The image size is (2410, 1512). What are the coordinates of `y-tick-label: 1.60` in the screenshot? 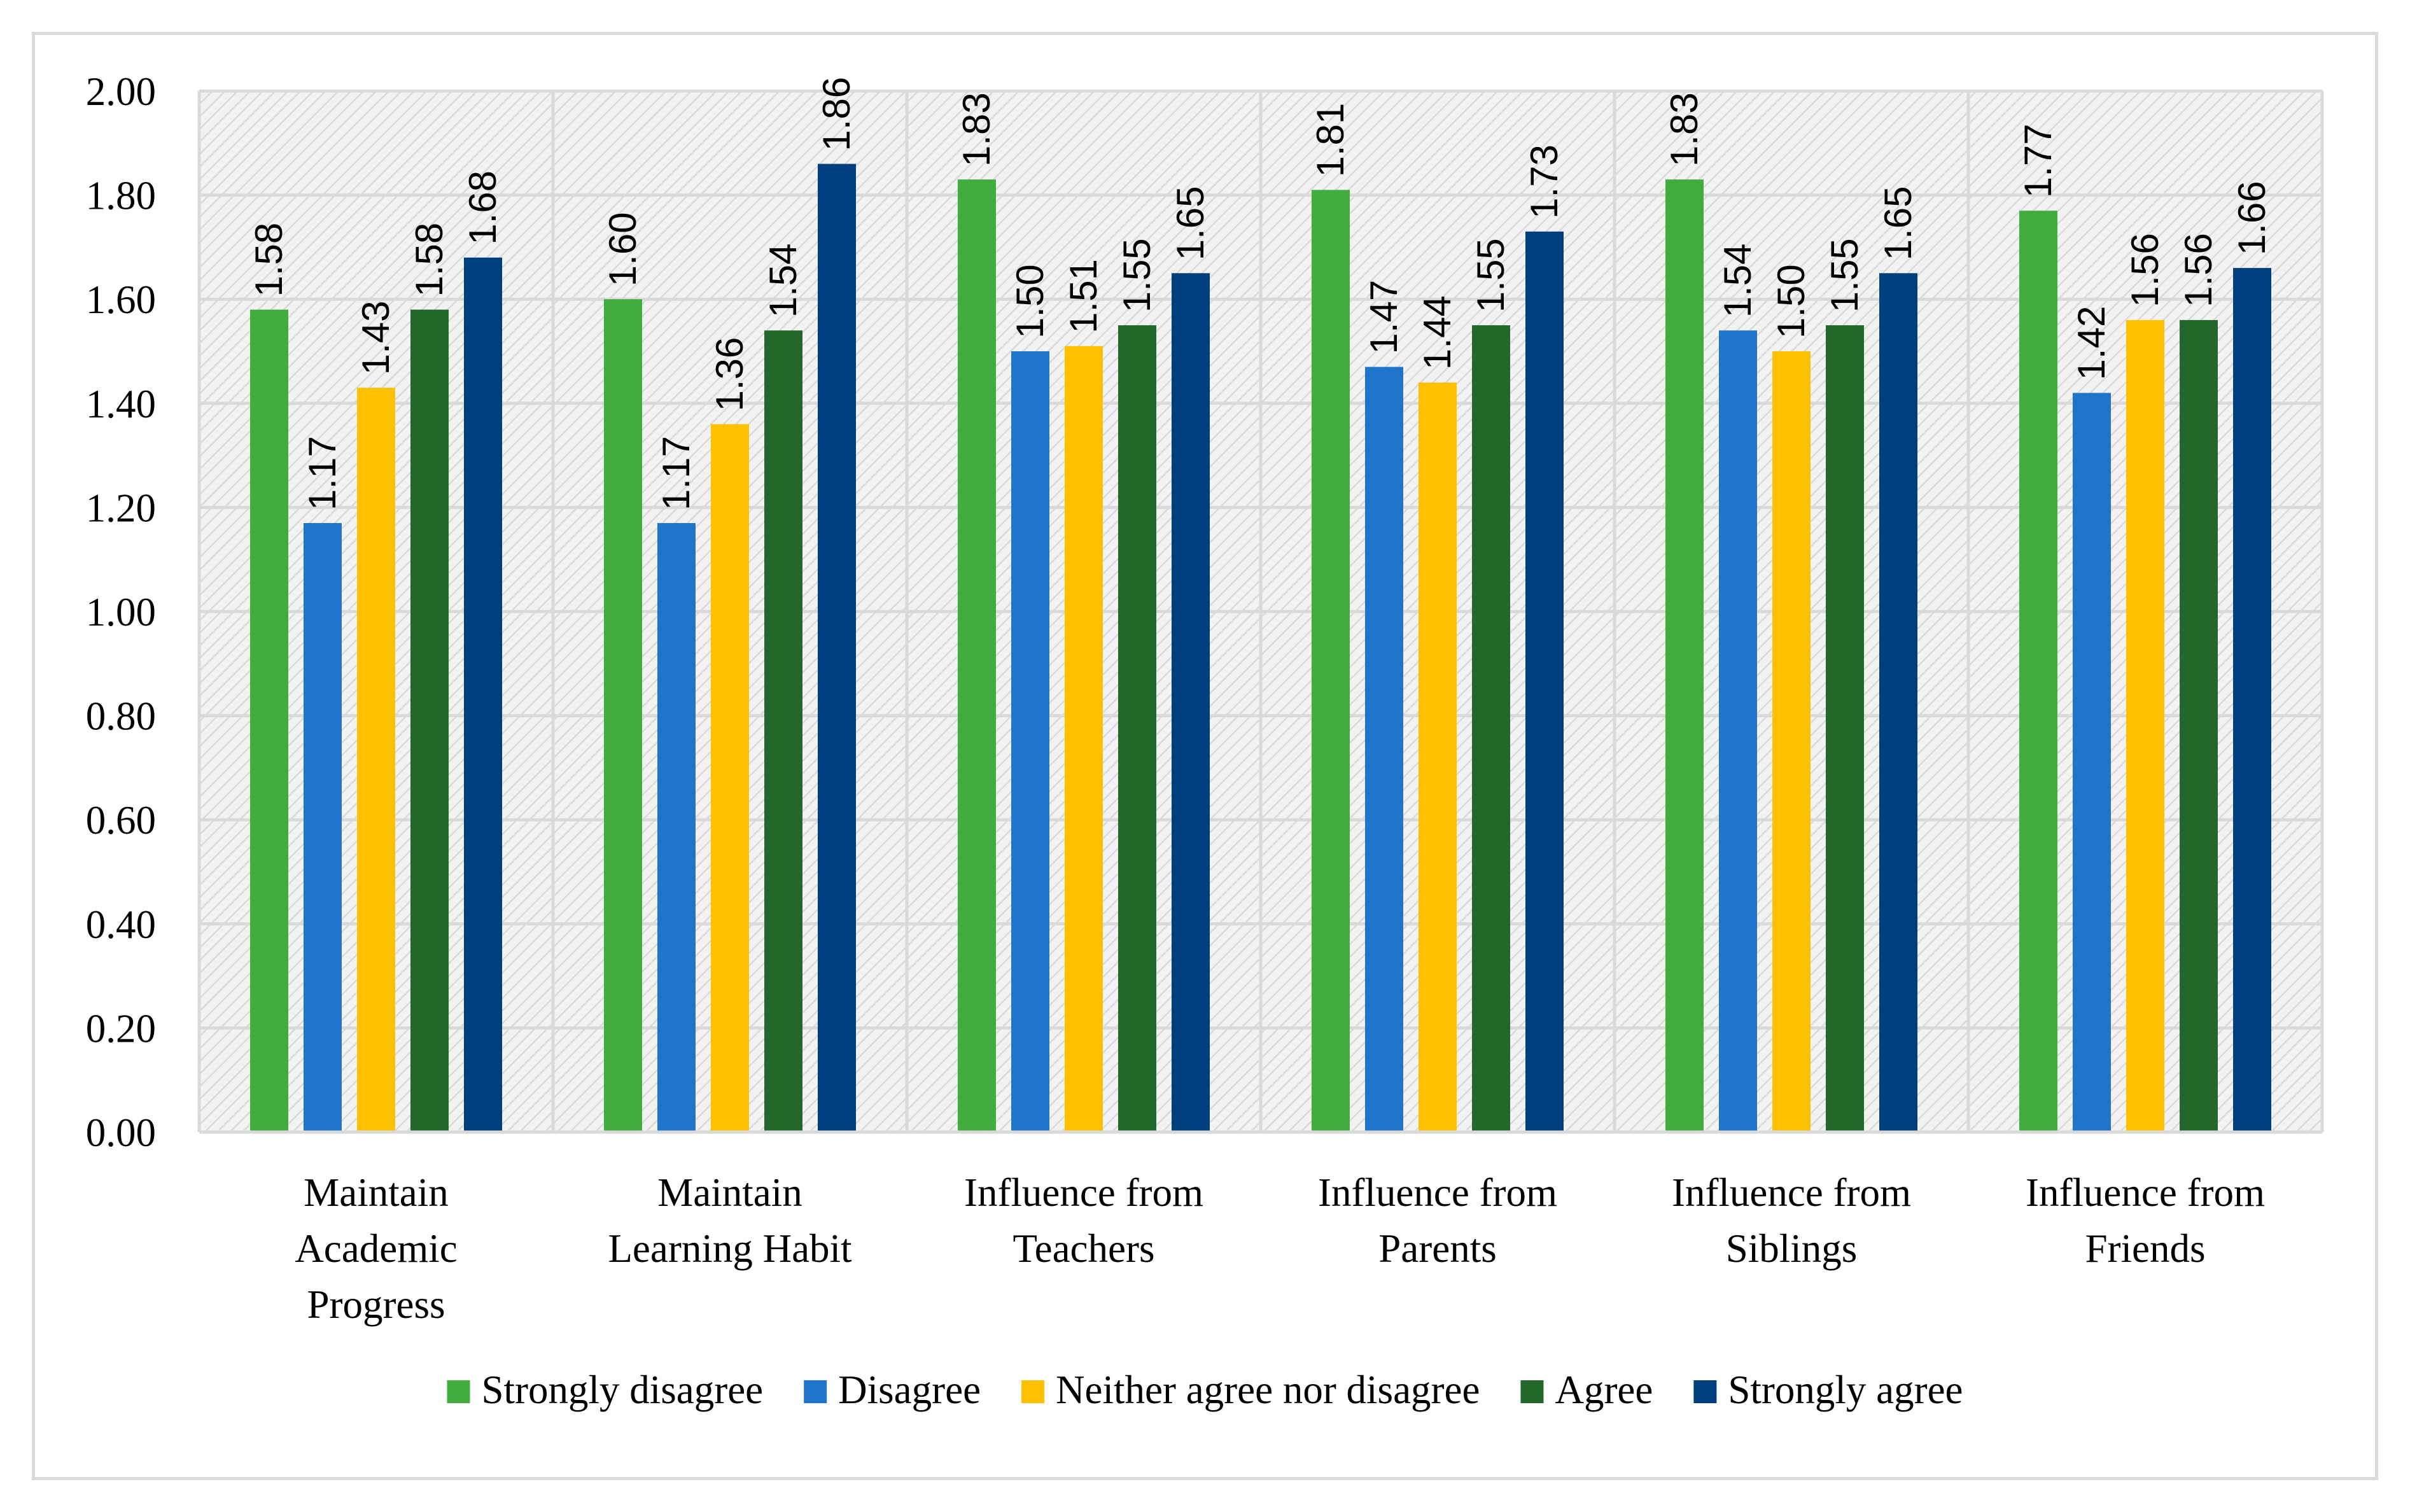 It's located at (121, 299).